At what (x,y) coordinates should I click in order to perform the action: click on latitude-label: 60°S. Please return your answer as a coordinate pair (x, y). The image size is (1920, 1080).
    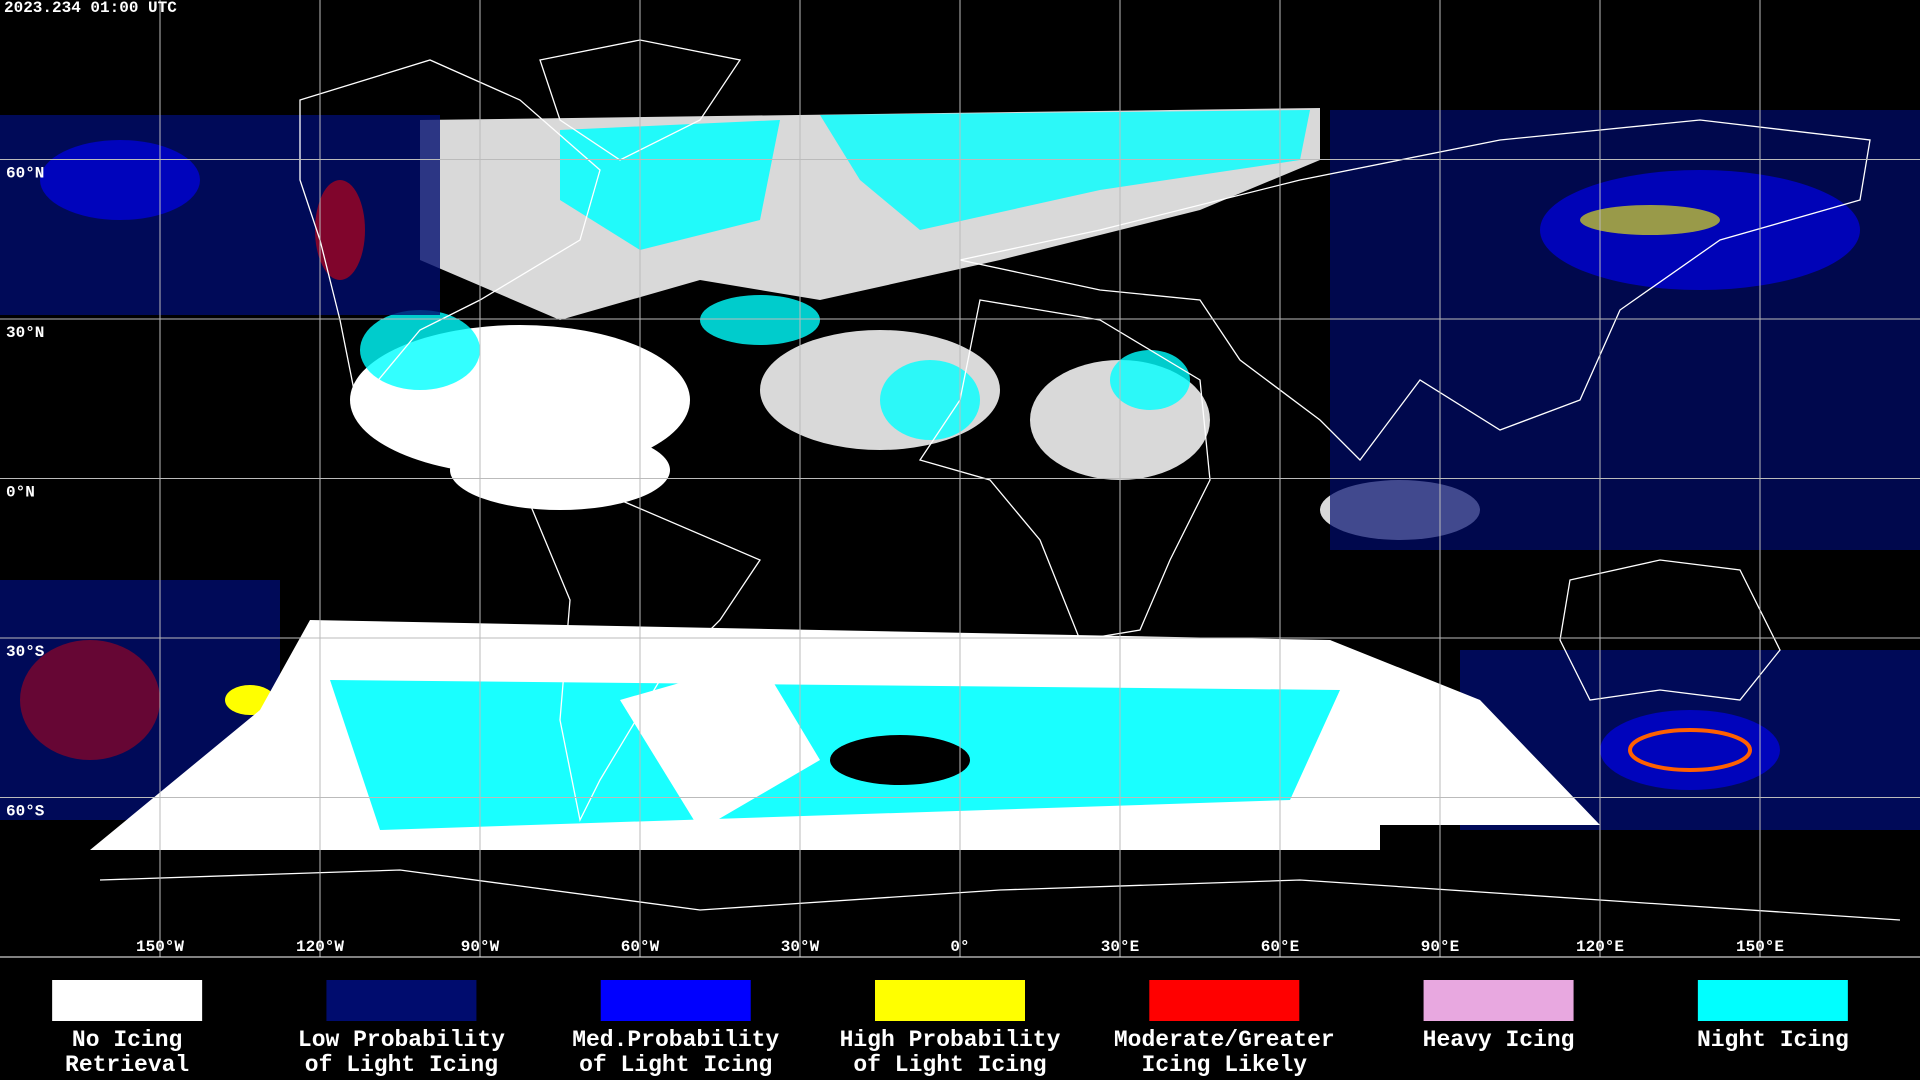
    Looking at the image, I should click on (25, 812).